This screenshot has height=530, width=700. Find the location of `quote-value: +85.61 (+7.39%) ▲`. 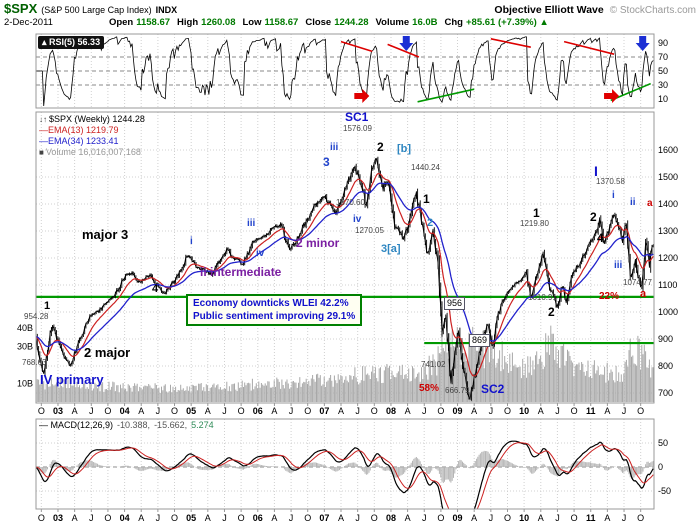

quote-value: +85.61 (+7.39%) ▲ is located at coordinates (507, 22).